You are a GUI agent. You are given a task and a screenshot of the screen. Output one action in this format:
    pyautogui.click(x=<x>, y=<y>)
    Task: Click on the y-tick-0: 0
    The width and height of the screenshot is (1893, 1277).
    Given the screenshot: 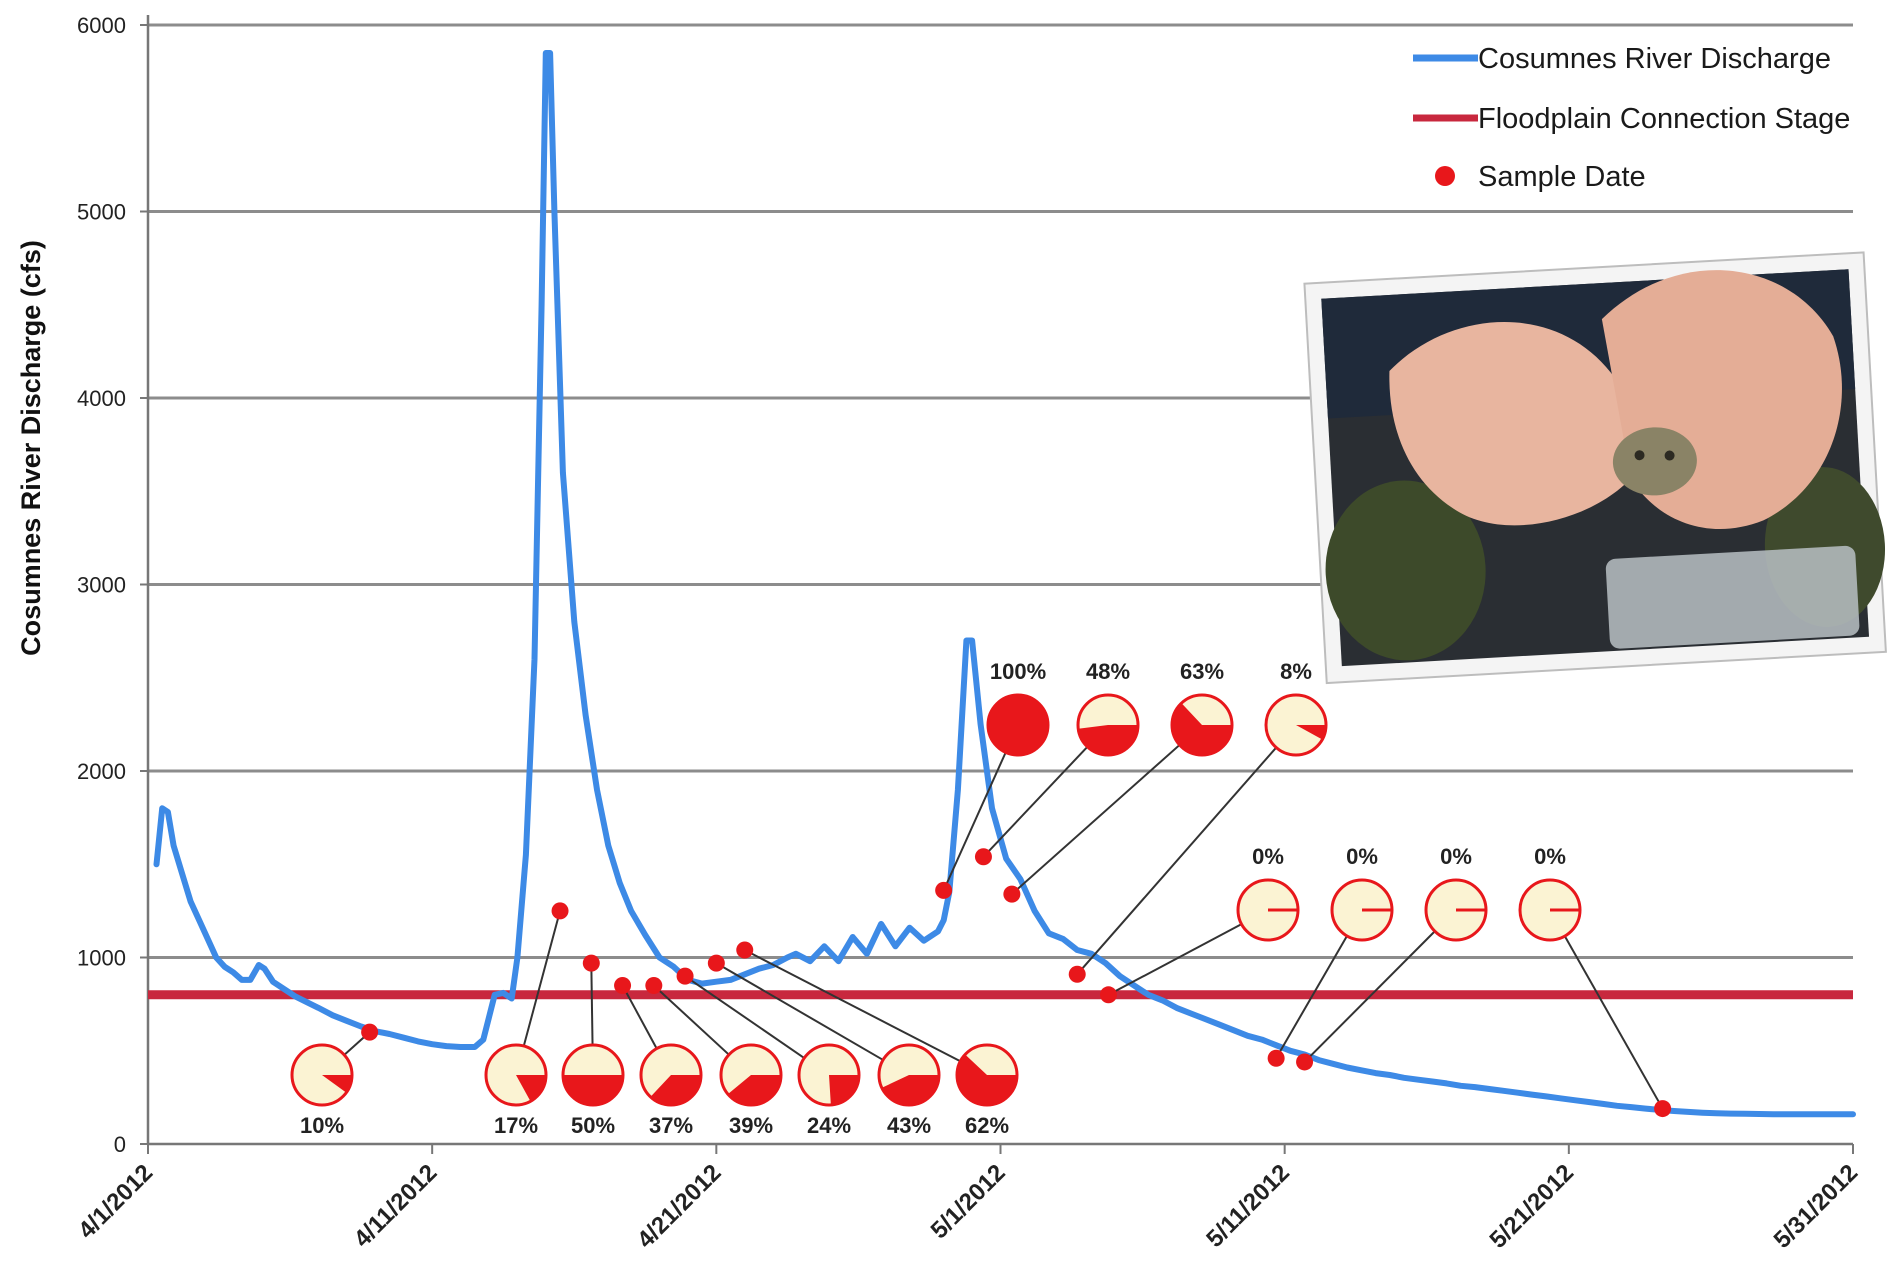 What is the action you would take?
    pyautogui.click(x=120, y=1144)
    